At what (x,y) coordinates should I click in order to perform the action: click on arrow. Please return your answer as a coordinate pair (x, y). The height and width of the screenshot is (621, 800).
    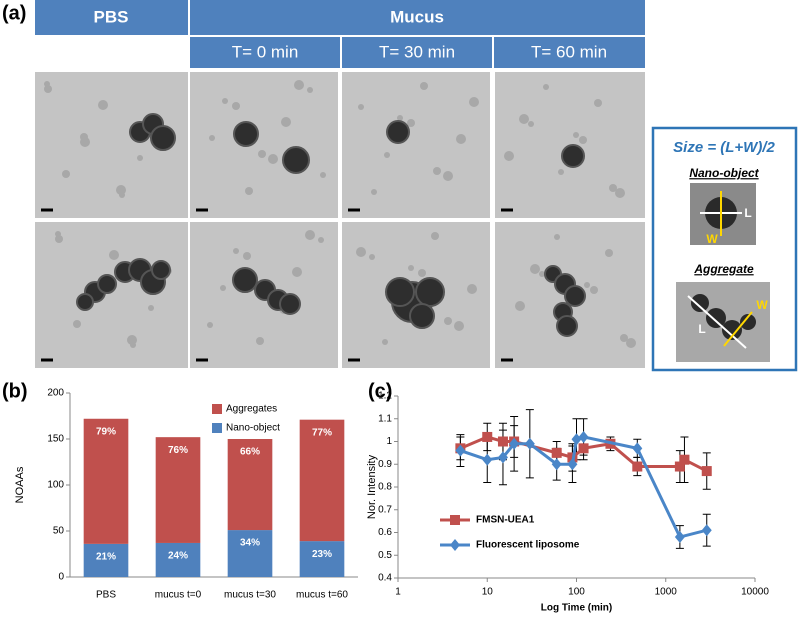
    Looking at the image, I should click on (738, 329).